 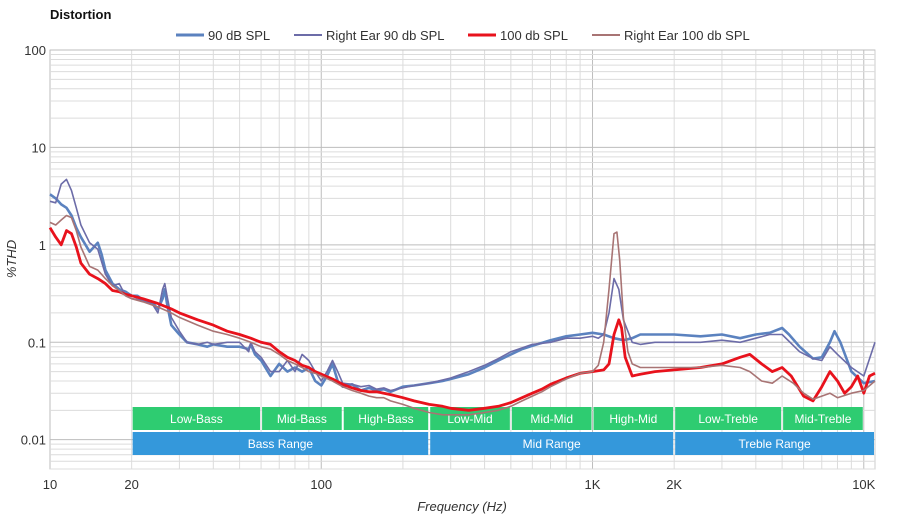 I want to click on x-axis-ticks: 10 20 100 1K 2K 10K, so click(x=459, y=484).